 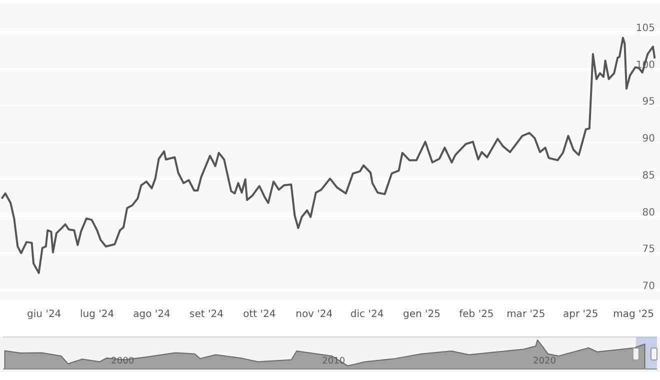 I want to click on x-tick-label: giu '24, so click(x=44, y=314).